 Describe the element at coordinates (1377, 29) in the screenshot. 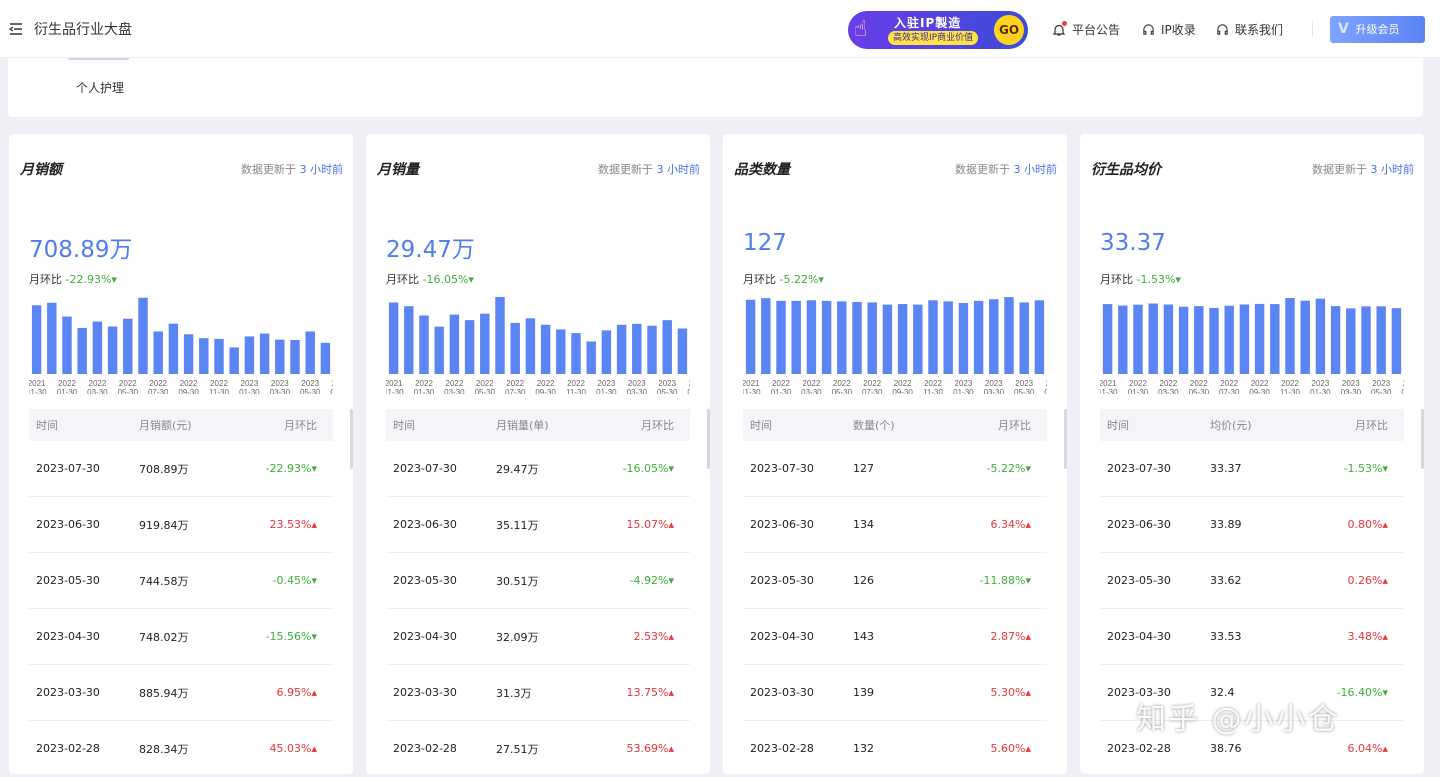

I see `upgrade-member-button: V 升级会员` at that location.